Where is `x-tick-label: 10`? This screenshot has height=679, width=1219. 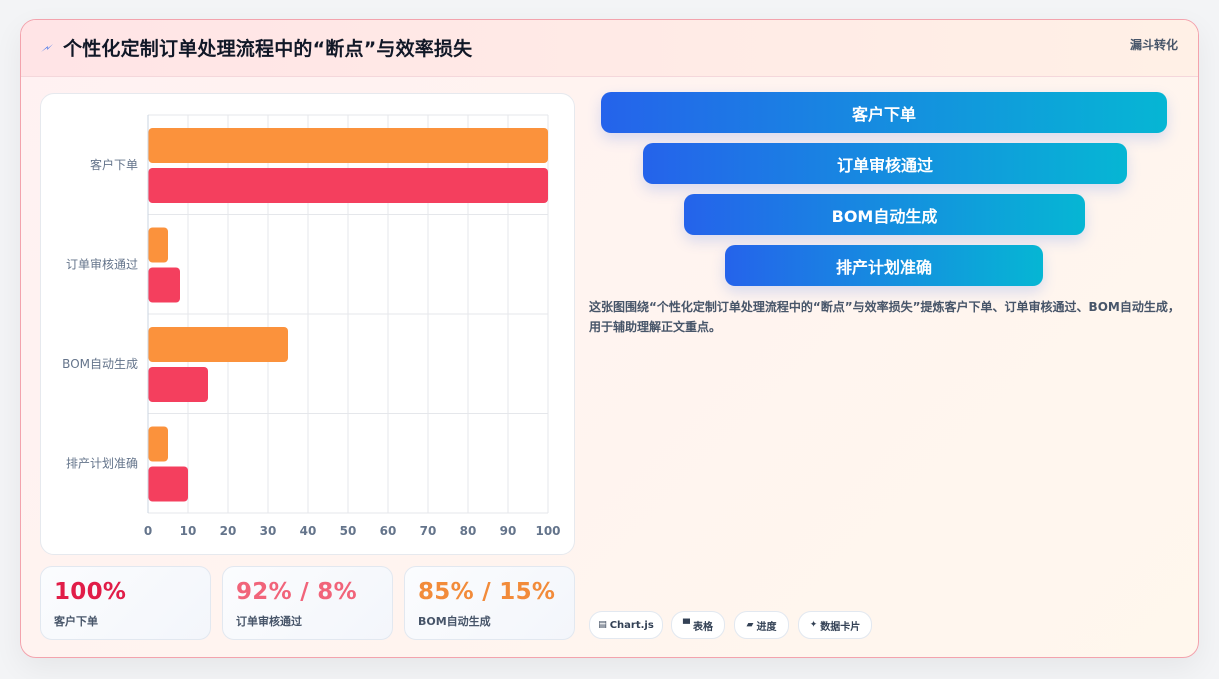
x-tick-label: 10 is located at coordinates (188, 531).